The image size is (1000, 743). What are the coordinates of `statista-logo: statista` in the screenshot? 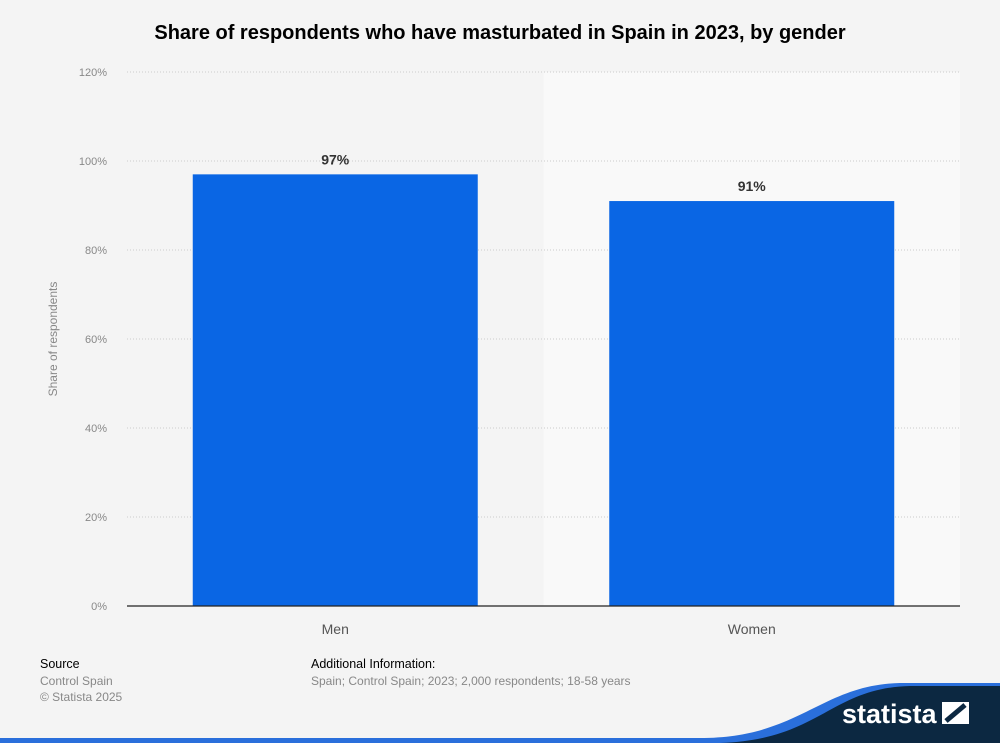 It's located at (905, 714).